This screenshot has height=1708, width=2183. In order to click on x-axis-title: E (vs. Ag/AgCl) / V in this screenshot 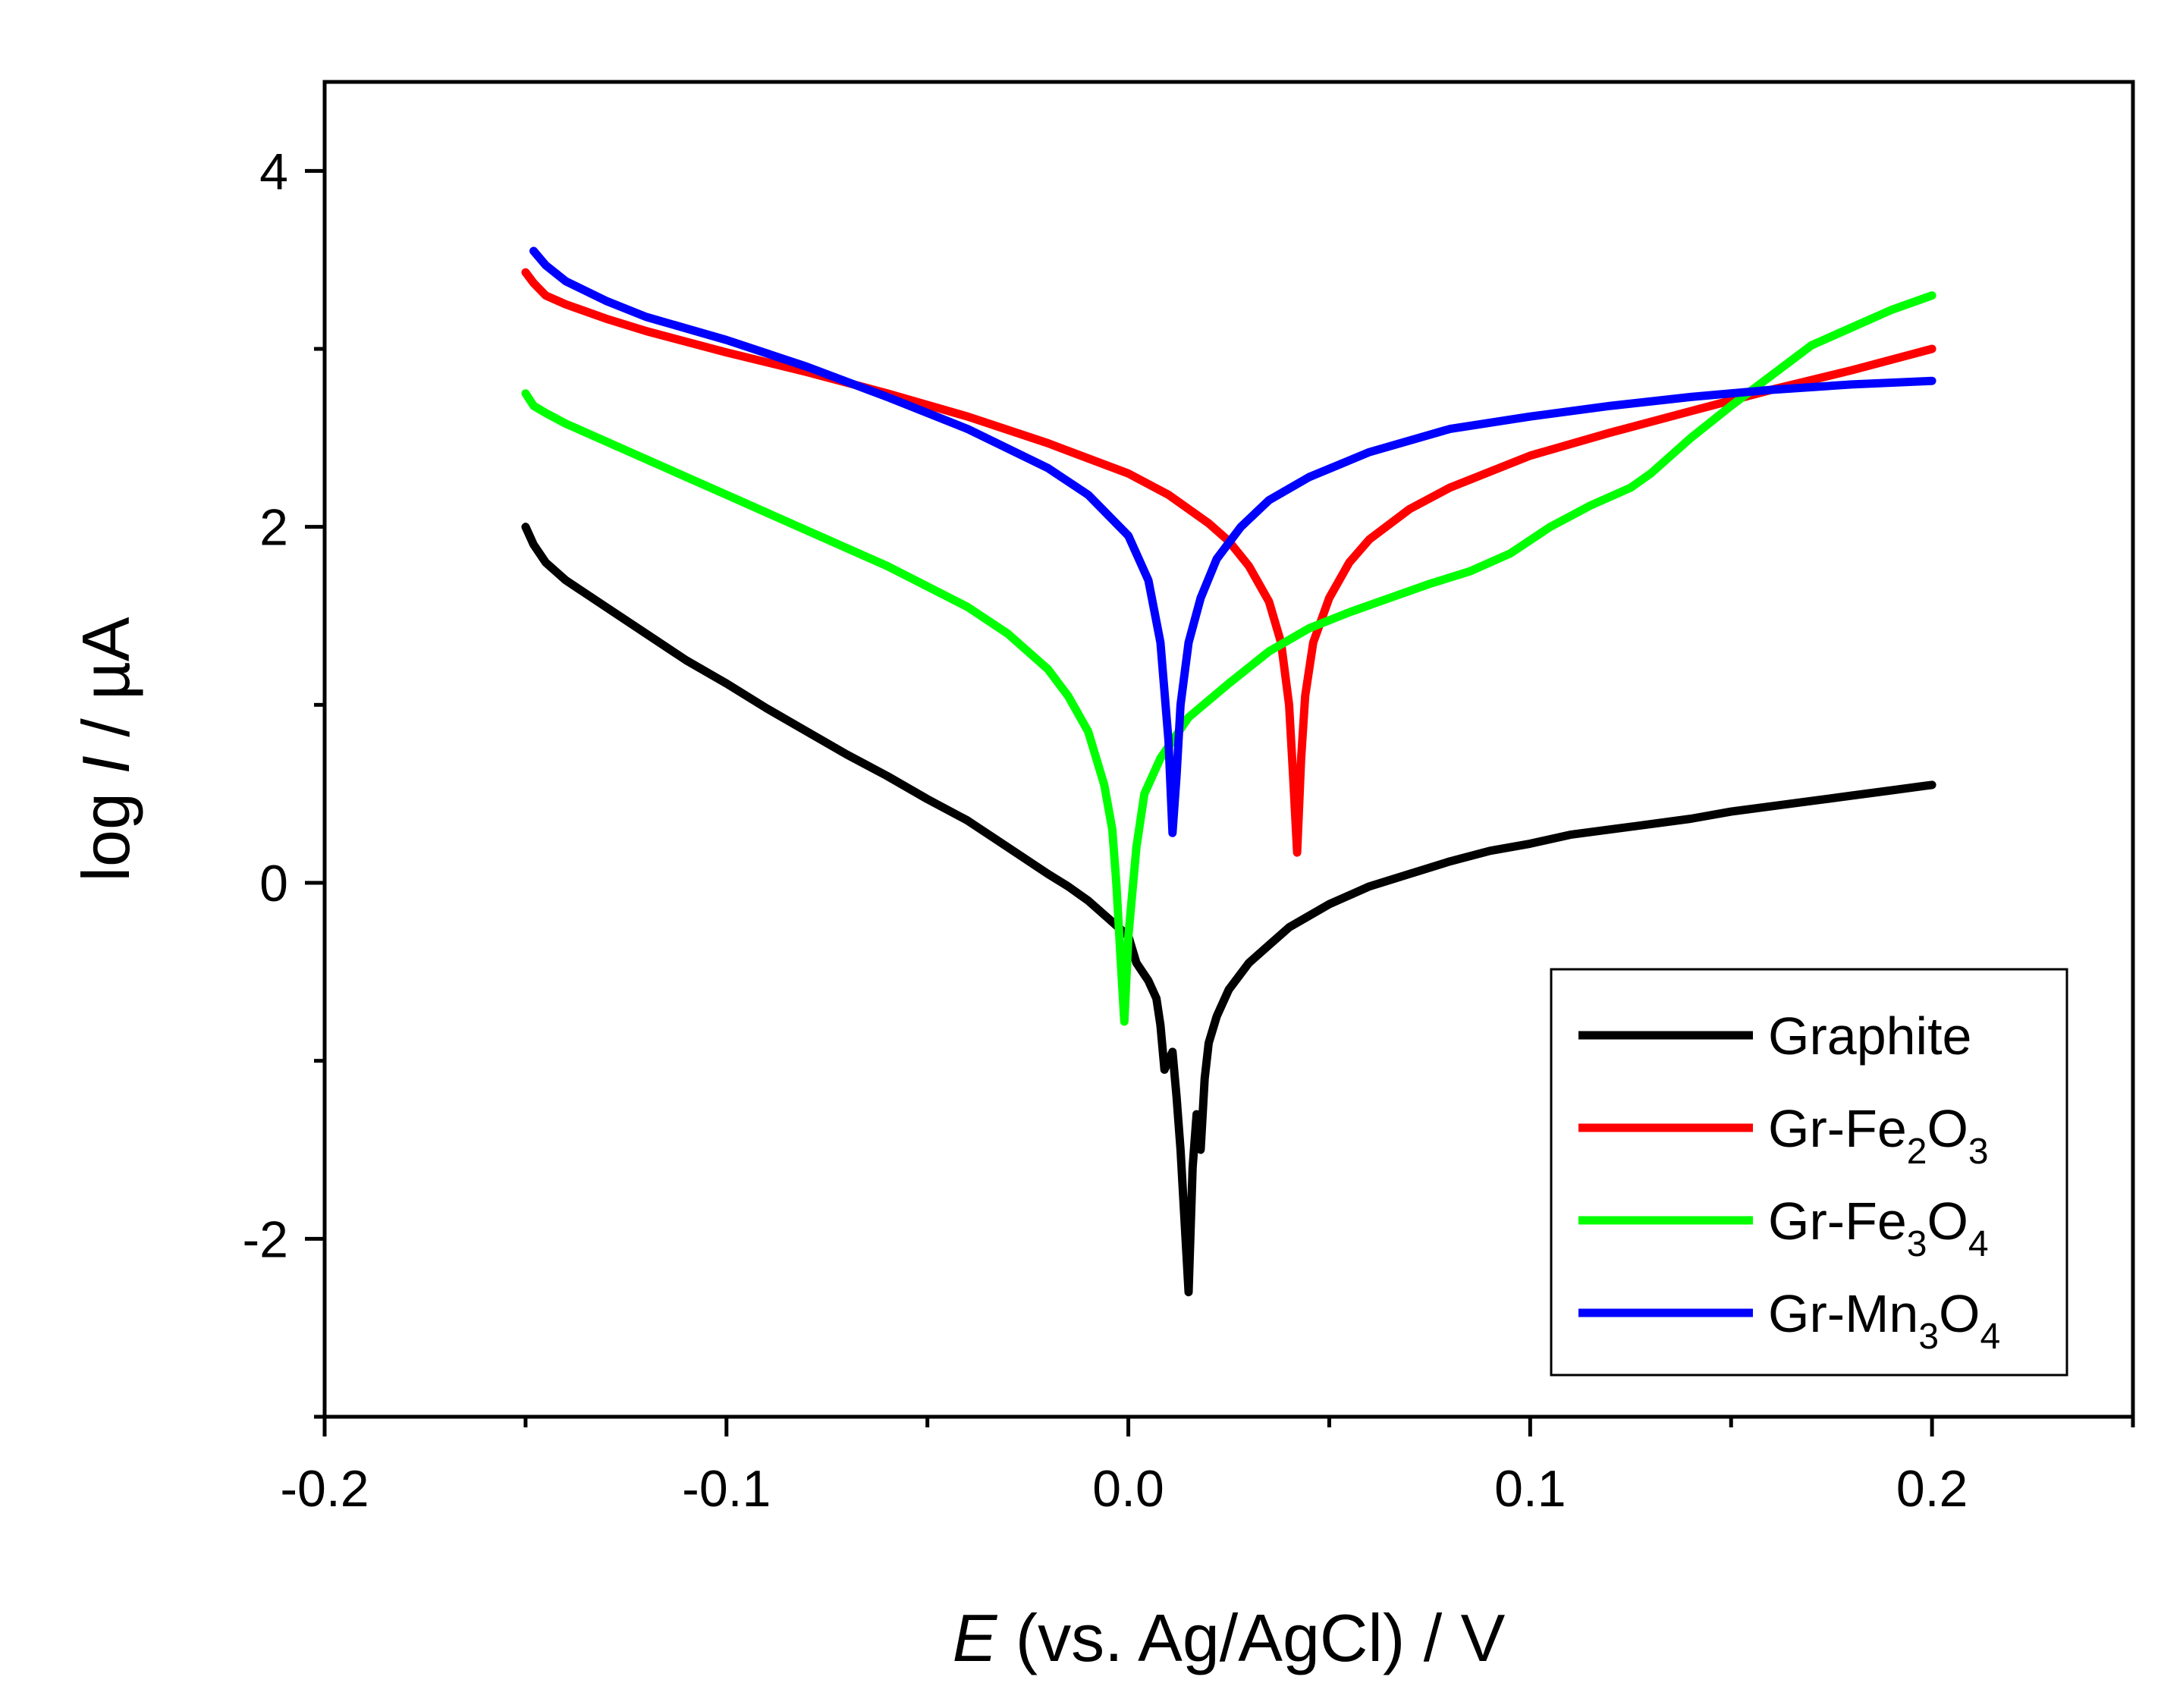, I will do `click(1229, 1637)`.